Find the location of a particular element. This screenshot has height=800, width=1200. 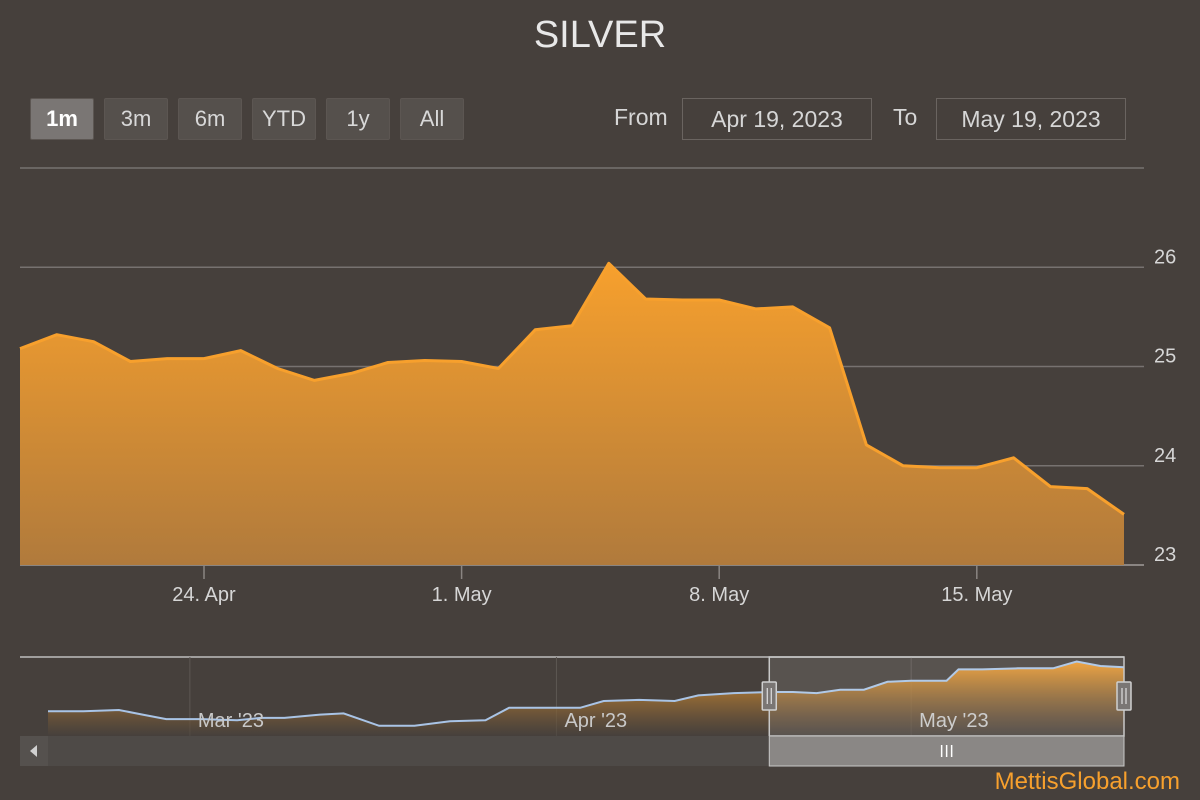

navigator-tick-label: May '23 is located at coordinates (953, 721).